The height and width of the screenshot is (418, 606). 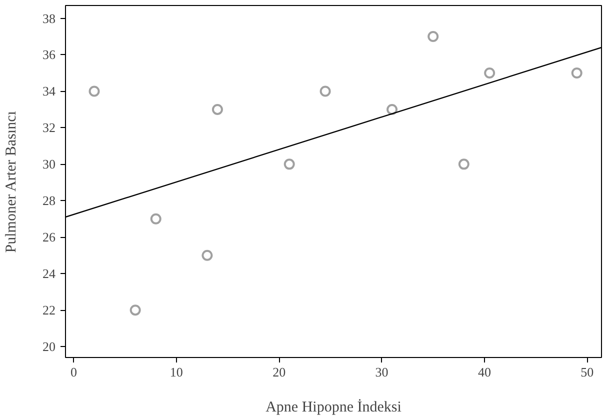 What do you see at coordinates (49, 237) in the screenshot?
I see `y-tick-label: 26` at bounding box center [49, 237].